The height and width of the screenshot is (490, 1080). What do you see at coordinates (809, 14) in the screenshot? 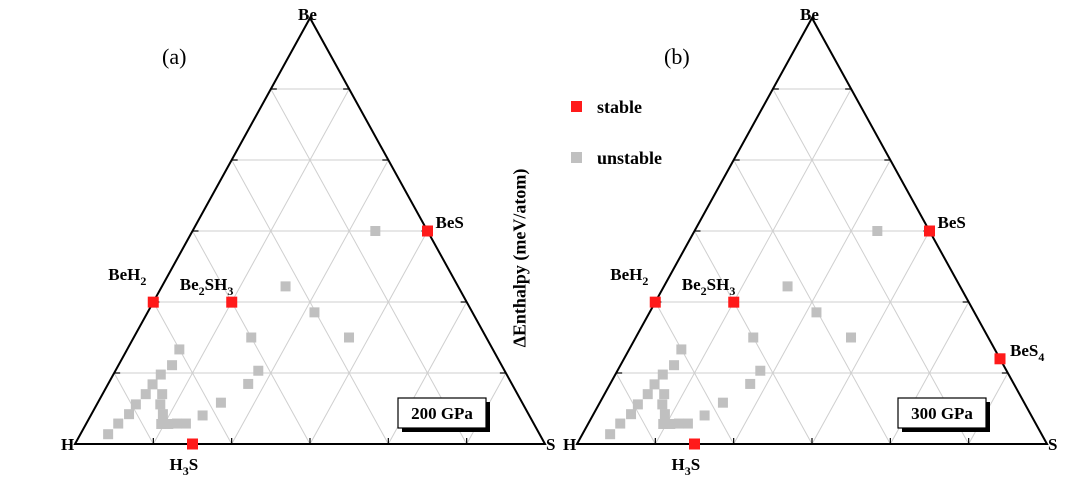
I see `panel-b-vertex-be: Be` at bounding box center [809, 14].